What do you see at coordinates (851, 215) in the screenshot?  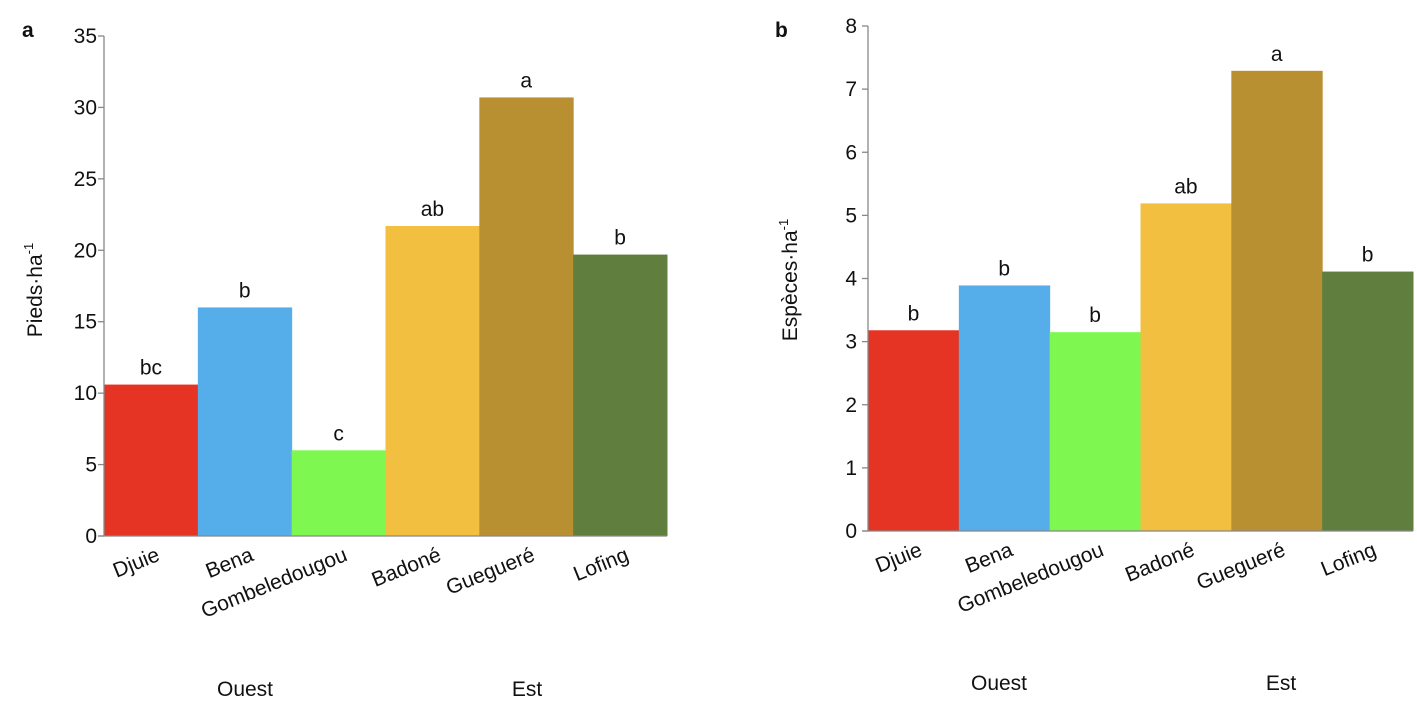 I see `y-tick-label-b: 5` at bounding box center [851, 215].